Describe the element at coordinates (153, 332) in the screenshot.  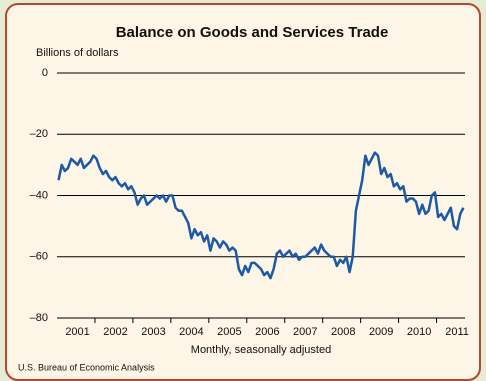
I see `x-tick-label: 2003` at that location.